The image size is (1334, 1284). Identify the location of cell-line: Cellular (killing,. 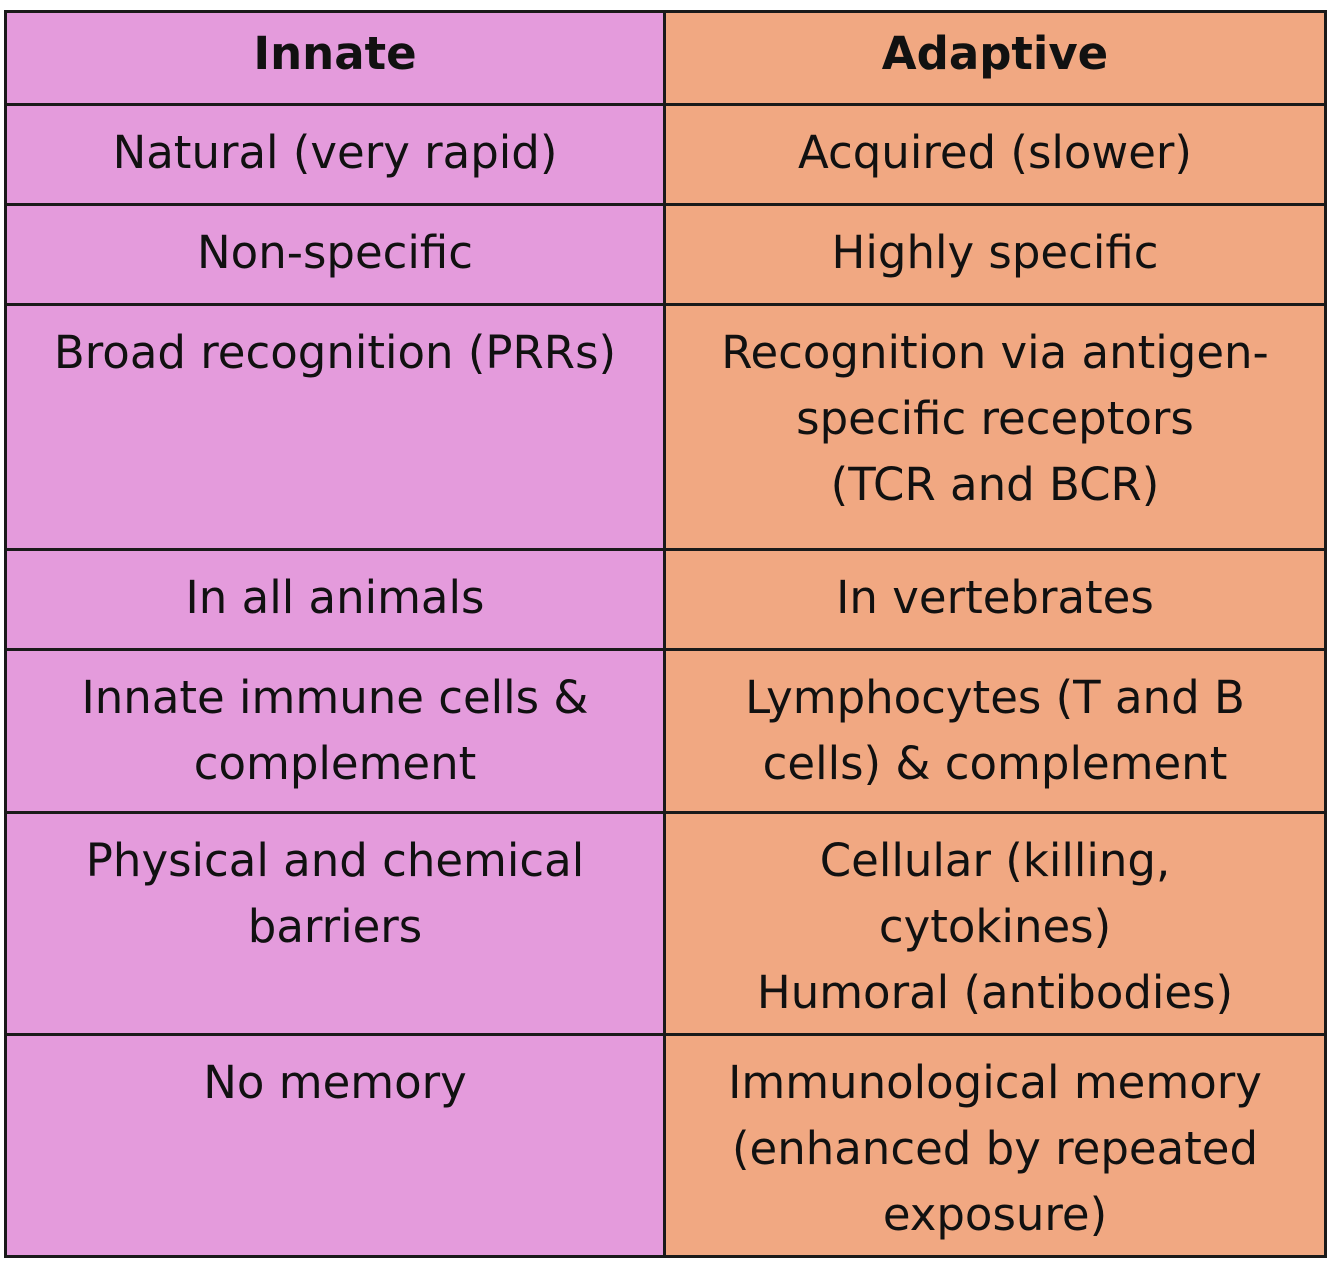
(995, 860).